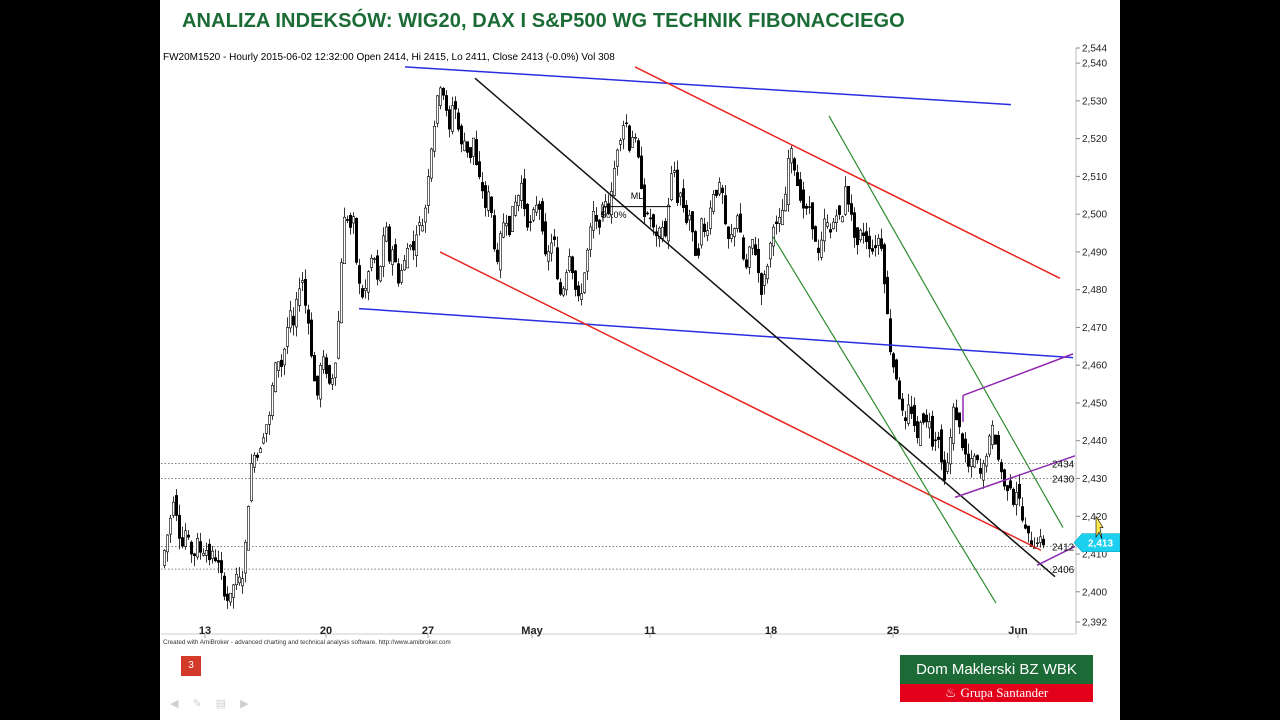 Image resolution: width=1280 pixels, height=720 pixels. Describe the element at coordinates (946, 321) in the screenshot. I see `trend-line-green` at that location.